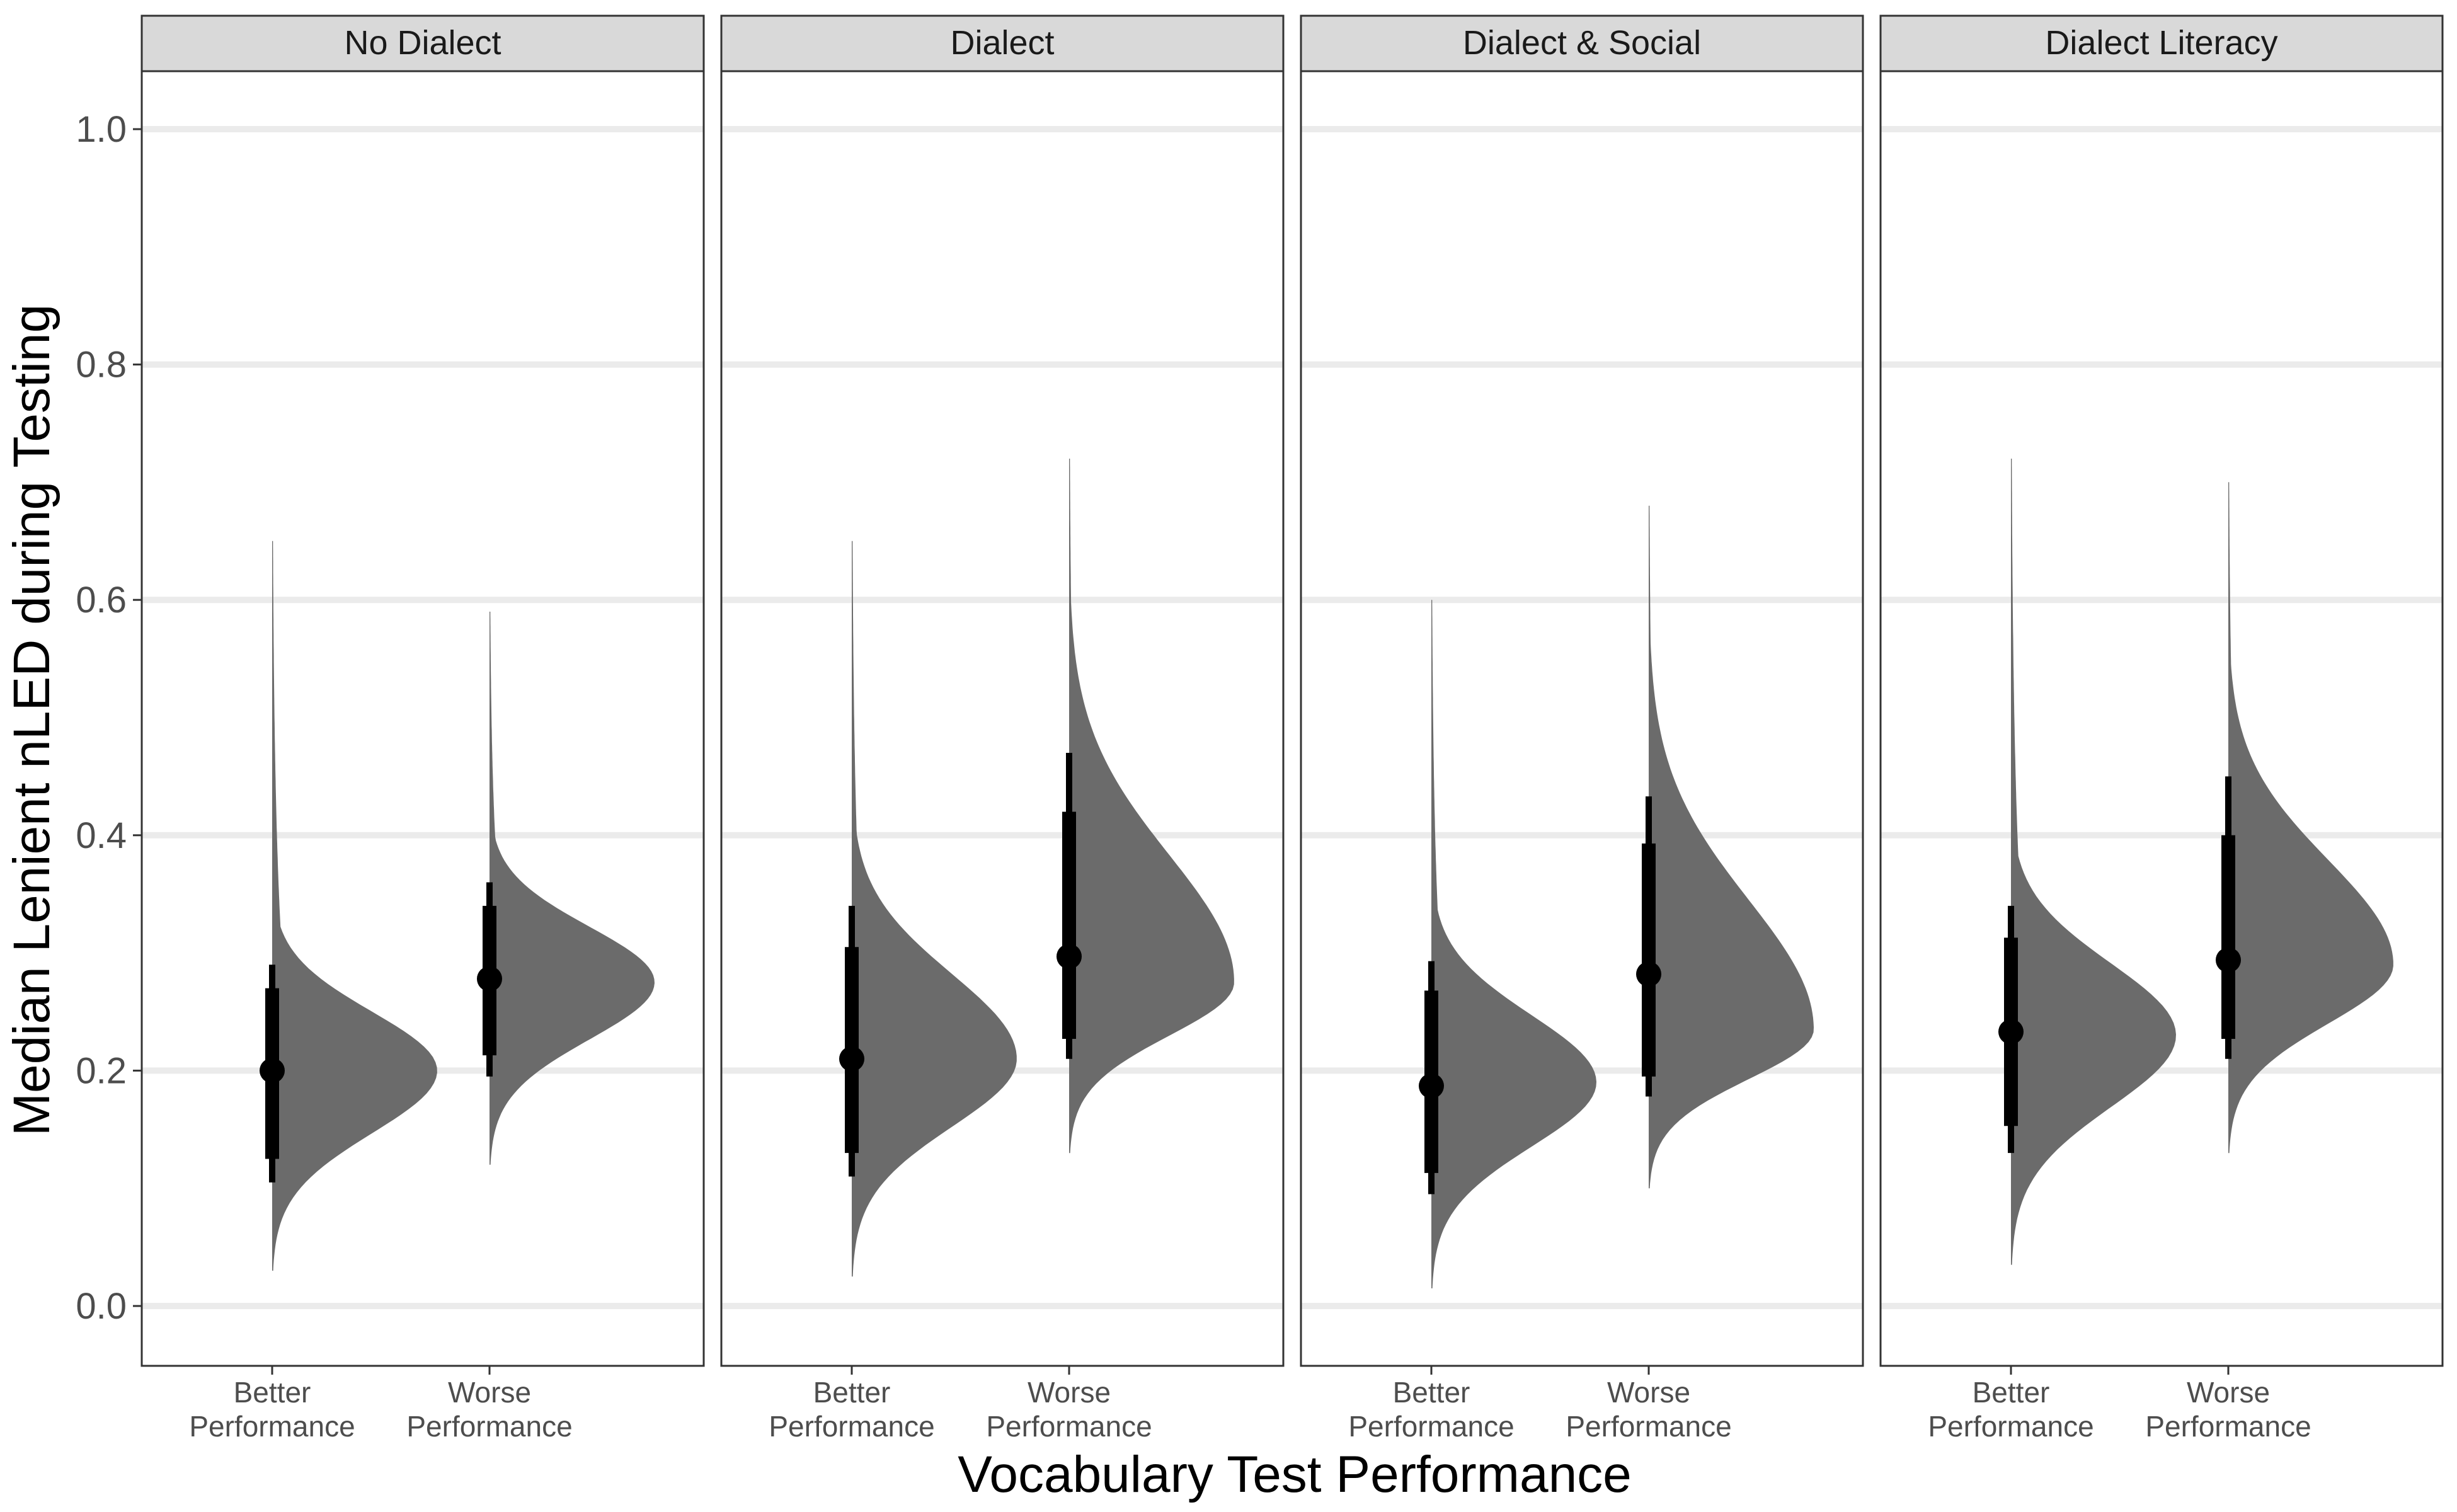 This screenshot has width=2457, height=1512. I want to click on y-tick-label: 0.0, so click(101, 1306).